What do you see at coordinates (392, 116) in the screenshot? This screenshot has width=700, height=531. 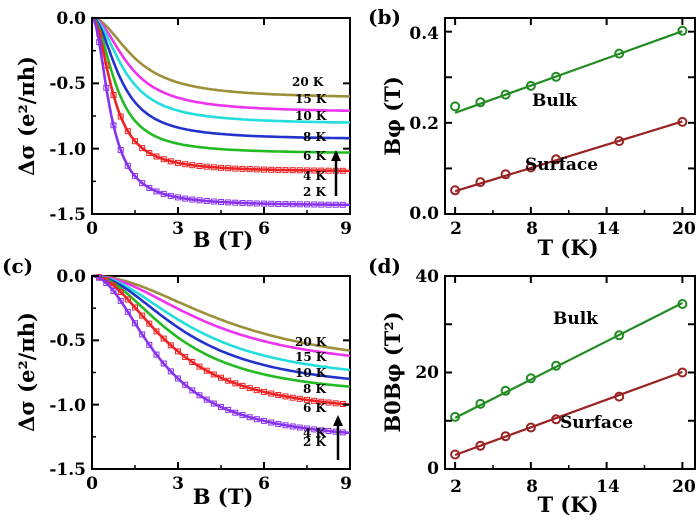 I see `panel-b-ylabel: Bφ (T)` at bounding box center [392, 116].